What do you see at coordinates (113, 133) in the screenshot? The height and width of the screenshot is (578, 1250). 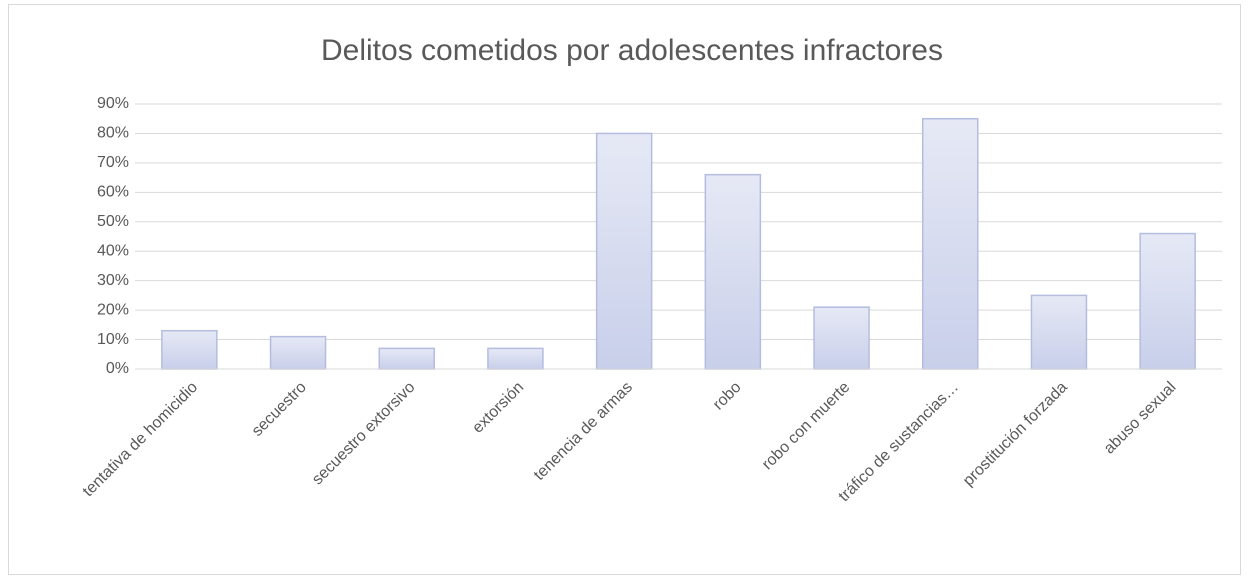 I see `y-tick-label: 80%` at bounding box center [113, 133].